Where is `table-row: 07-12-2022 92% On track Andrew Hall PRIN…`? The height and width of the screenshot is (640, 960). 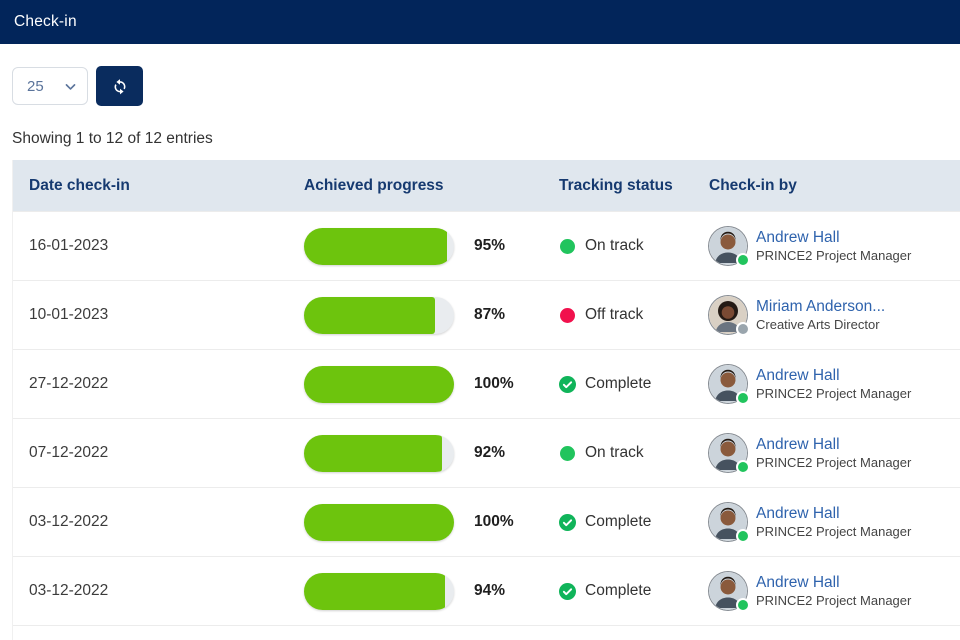
table-row: 07-12-2022 92% On track Andrew Hall PRIN… is located at coordinates (486, 452).